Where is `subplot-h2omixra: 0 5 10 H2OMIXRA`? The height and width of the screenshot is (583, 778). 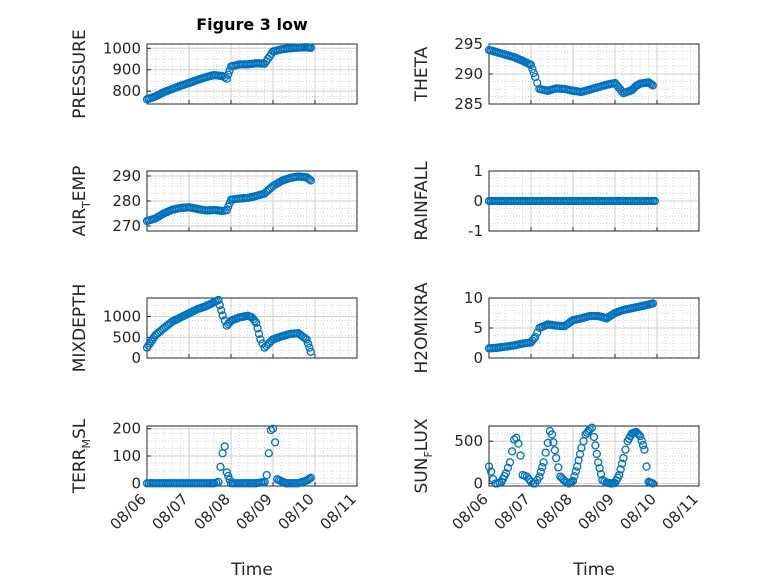
subplot-h2omixra: 0 5 10 H2OMIXRA is located at coordinates (556, 328).